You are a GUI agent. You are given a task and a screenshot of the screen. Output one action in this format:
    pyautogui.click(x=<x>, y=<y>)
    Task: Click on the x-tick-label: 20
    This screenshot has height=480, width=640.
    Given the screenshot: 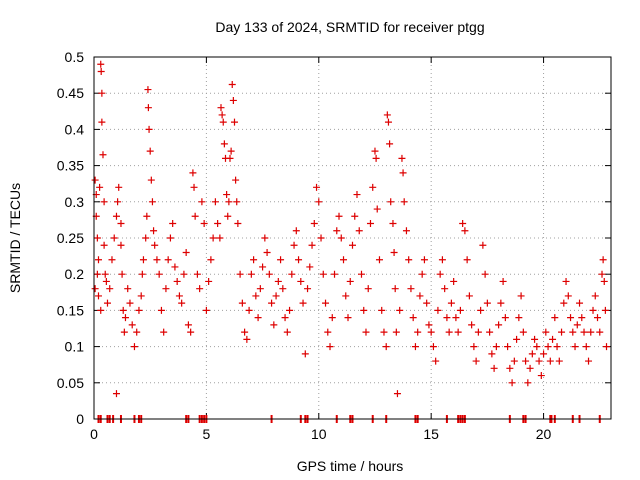 What is the action you would take?
    pyautogui.click(x=544, y=434)
    